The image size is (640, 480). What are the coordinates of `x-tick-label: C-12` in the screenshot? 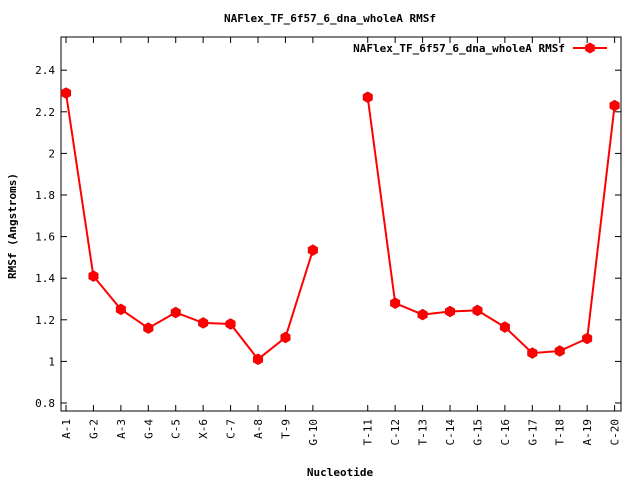 It's located at (395, 432).